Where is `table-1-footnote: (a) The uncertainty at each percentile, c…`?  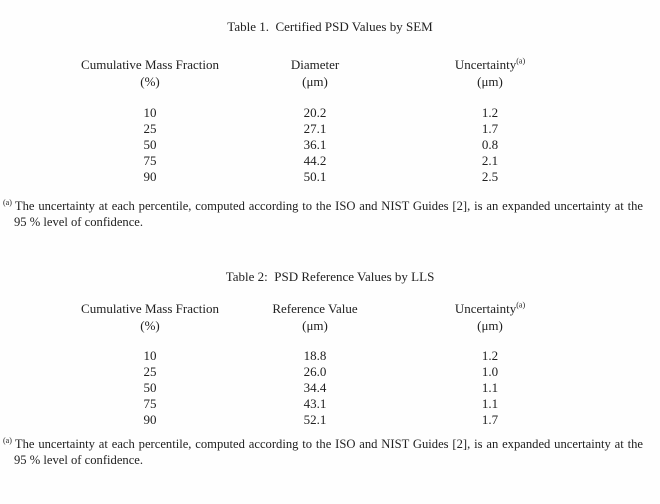
table-1-footnote: (a) The uncertainty at each percentile, c… is located at coordinates (323, 214).